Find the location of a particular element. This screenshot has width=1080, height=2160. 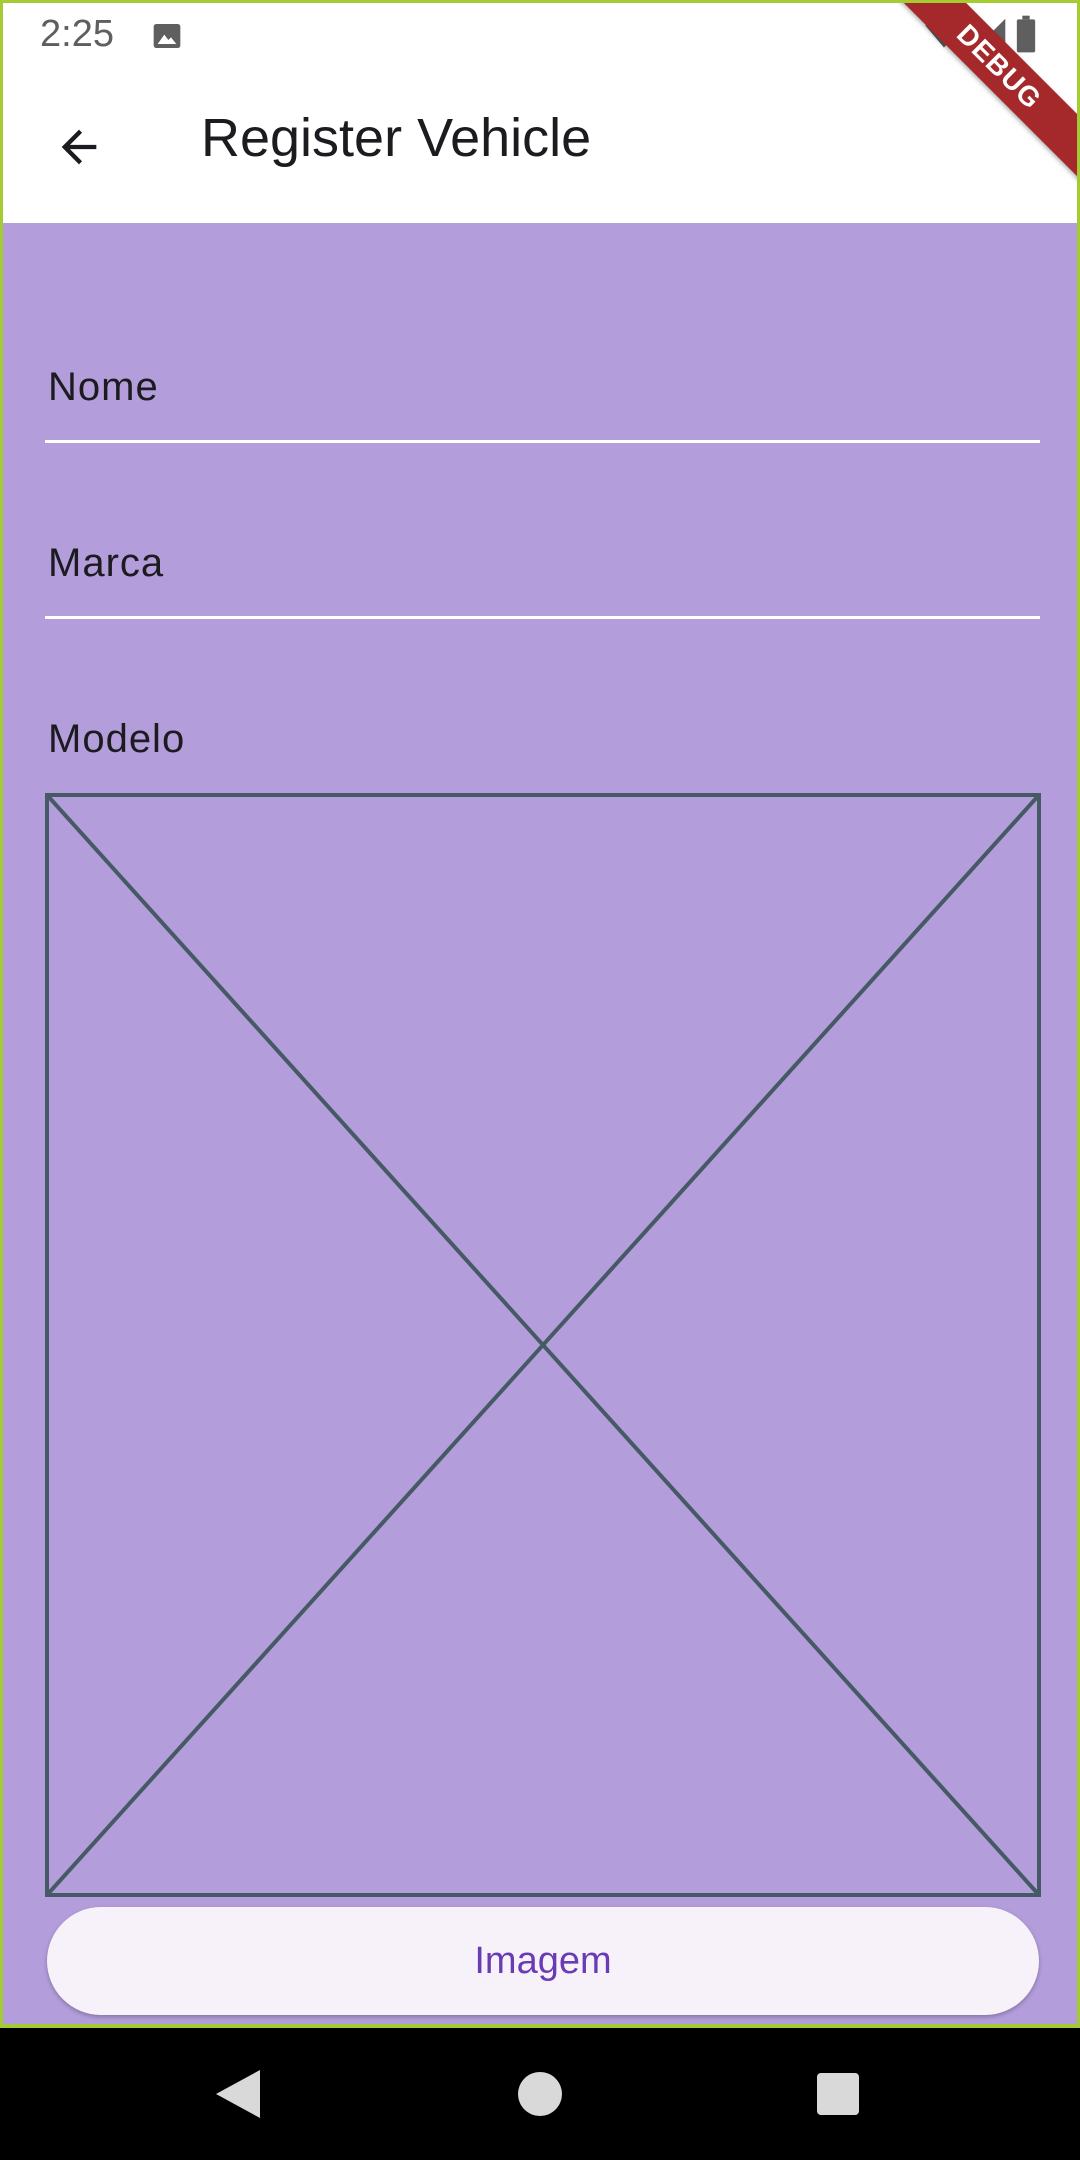

modelo-field-label: Modelo is located at coordinates (117, 739).